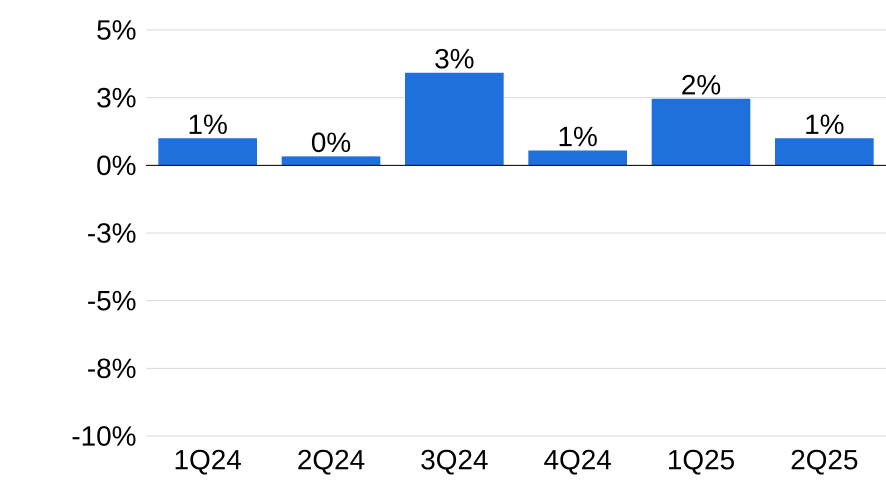 The image size is (886, 499). Describe the element at coordinates (331, 462) in the screenshot. I see `x-tick-label: 2Q24` at that location.